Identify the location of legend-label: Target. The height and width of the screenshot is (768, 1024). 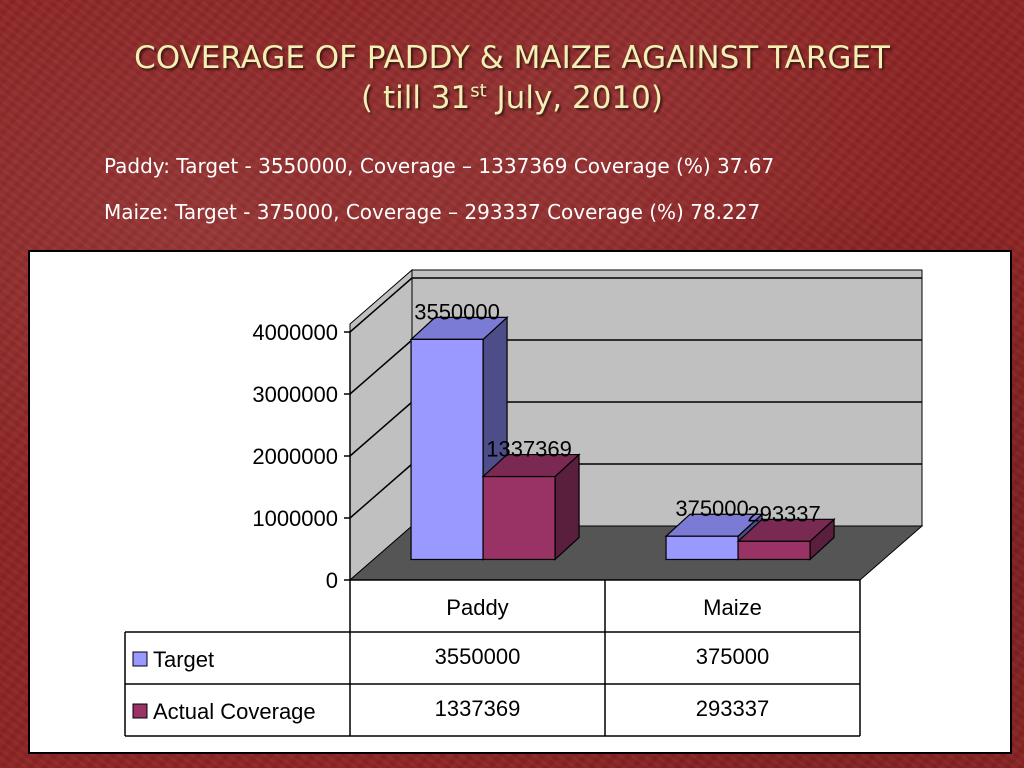
(183, 659).